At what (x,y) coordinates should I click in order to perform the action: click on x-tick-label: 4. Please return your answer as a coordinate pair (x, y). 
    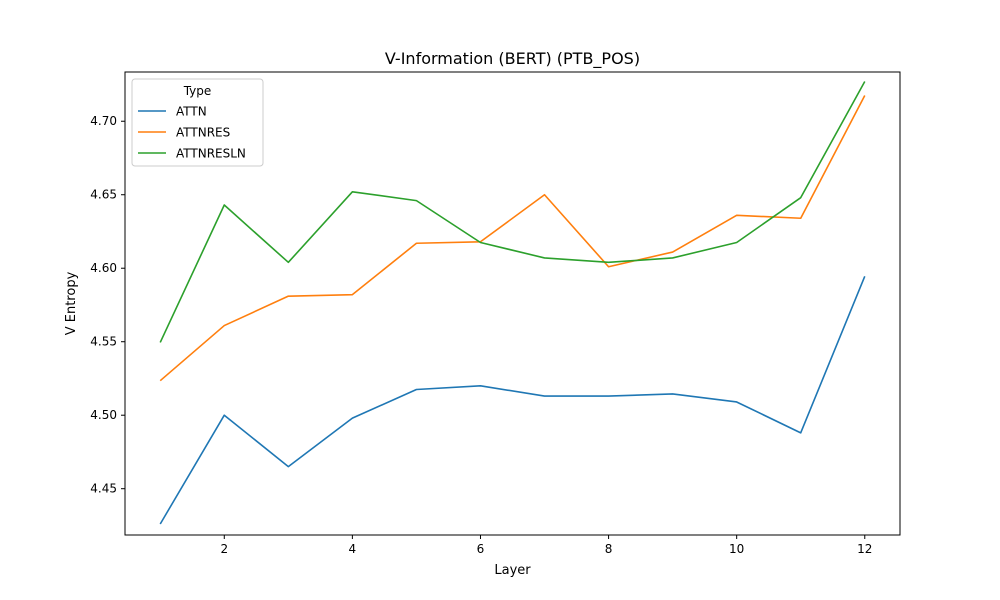
    Looking at the image, I should click on (353, 549).